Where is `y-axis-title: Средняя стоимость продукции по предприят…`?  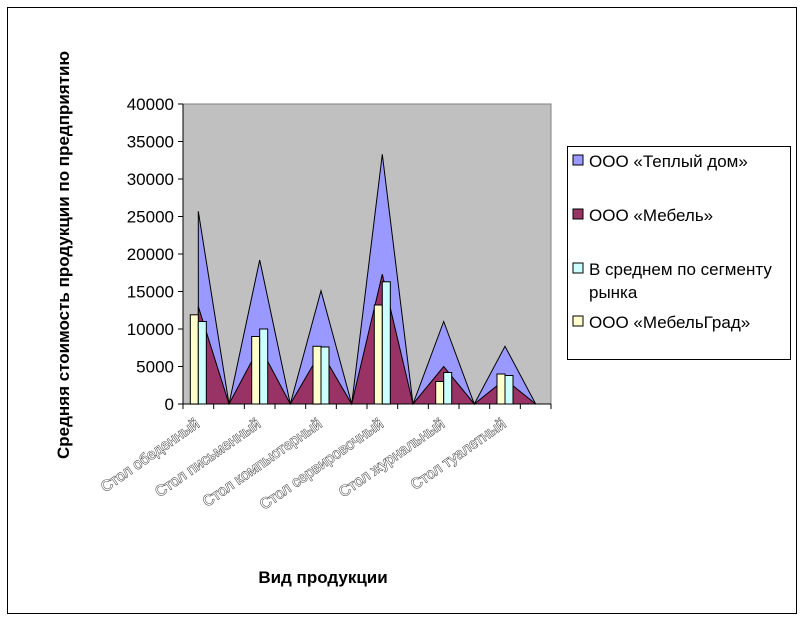
y-axis-title: Средняя стоимость продукции по предприят… is located at coordinates (63, 255).